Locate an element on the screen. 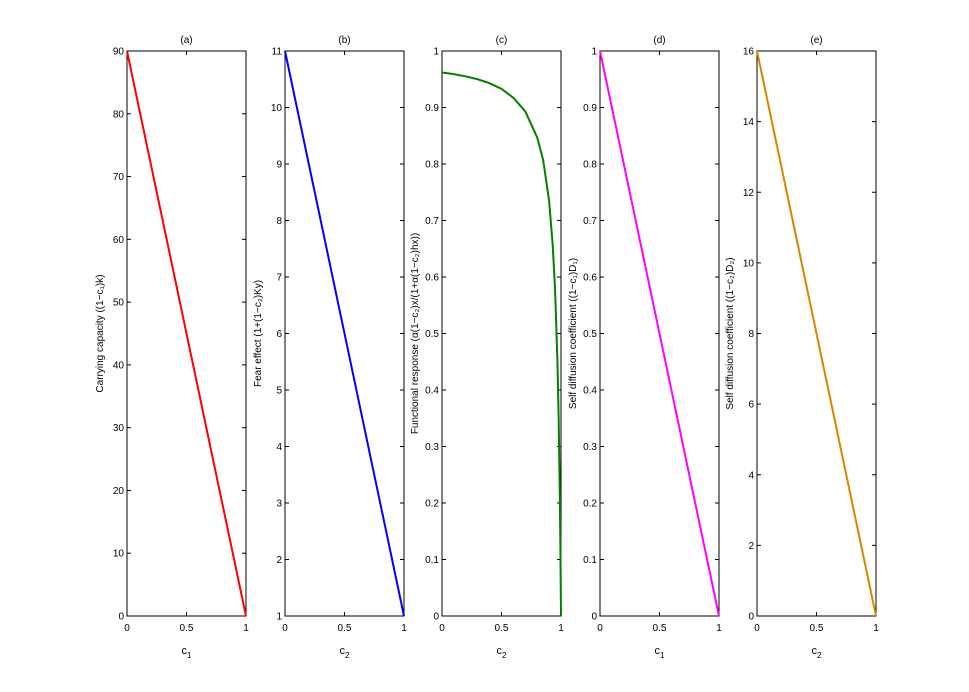 The height and width of the screenshot is (692, 969). y-axis-label: Carrying capacity ((1−c₁)k) is located at coordinates (100, 333).